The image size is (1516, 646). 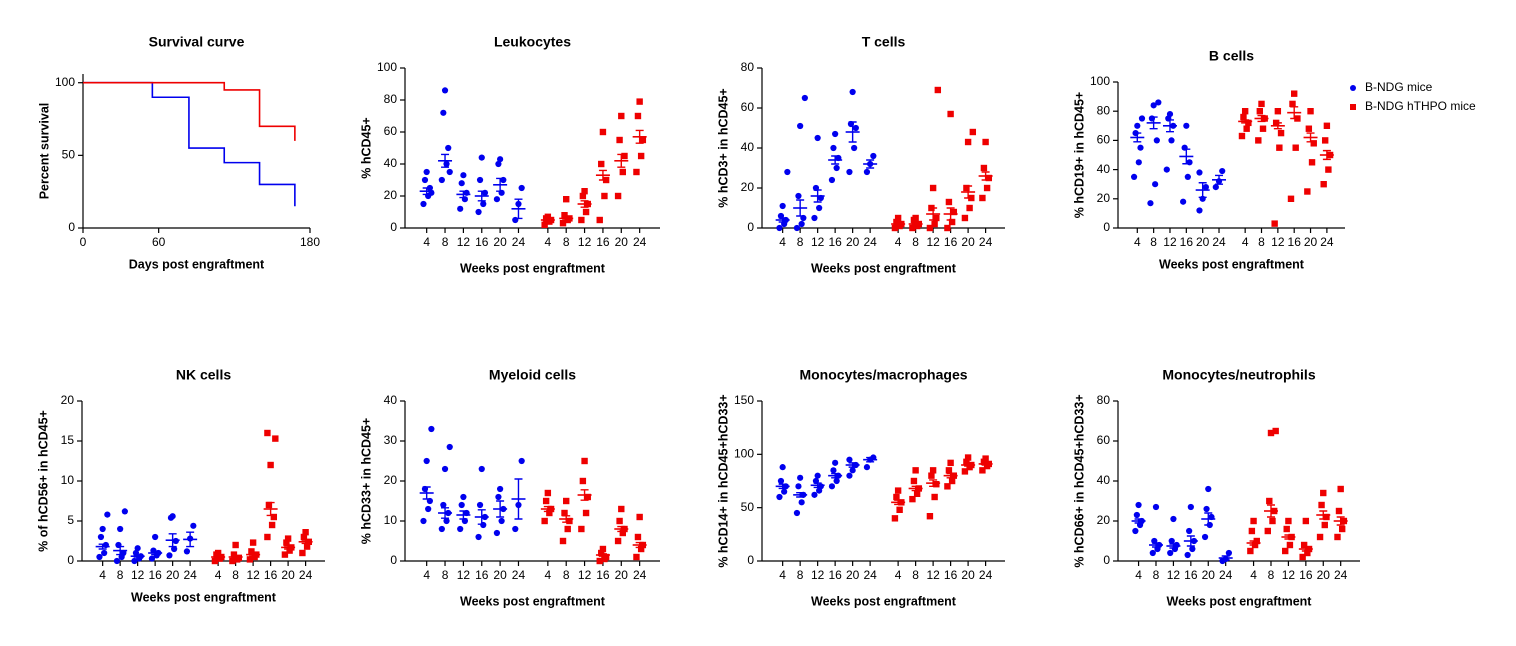 I want to click on chart-title: Myeloid cells, so click(x=532, y=375).